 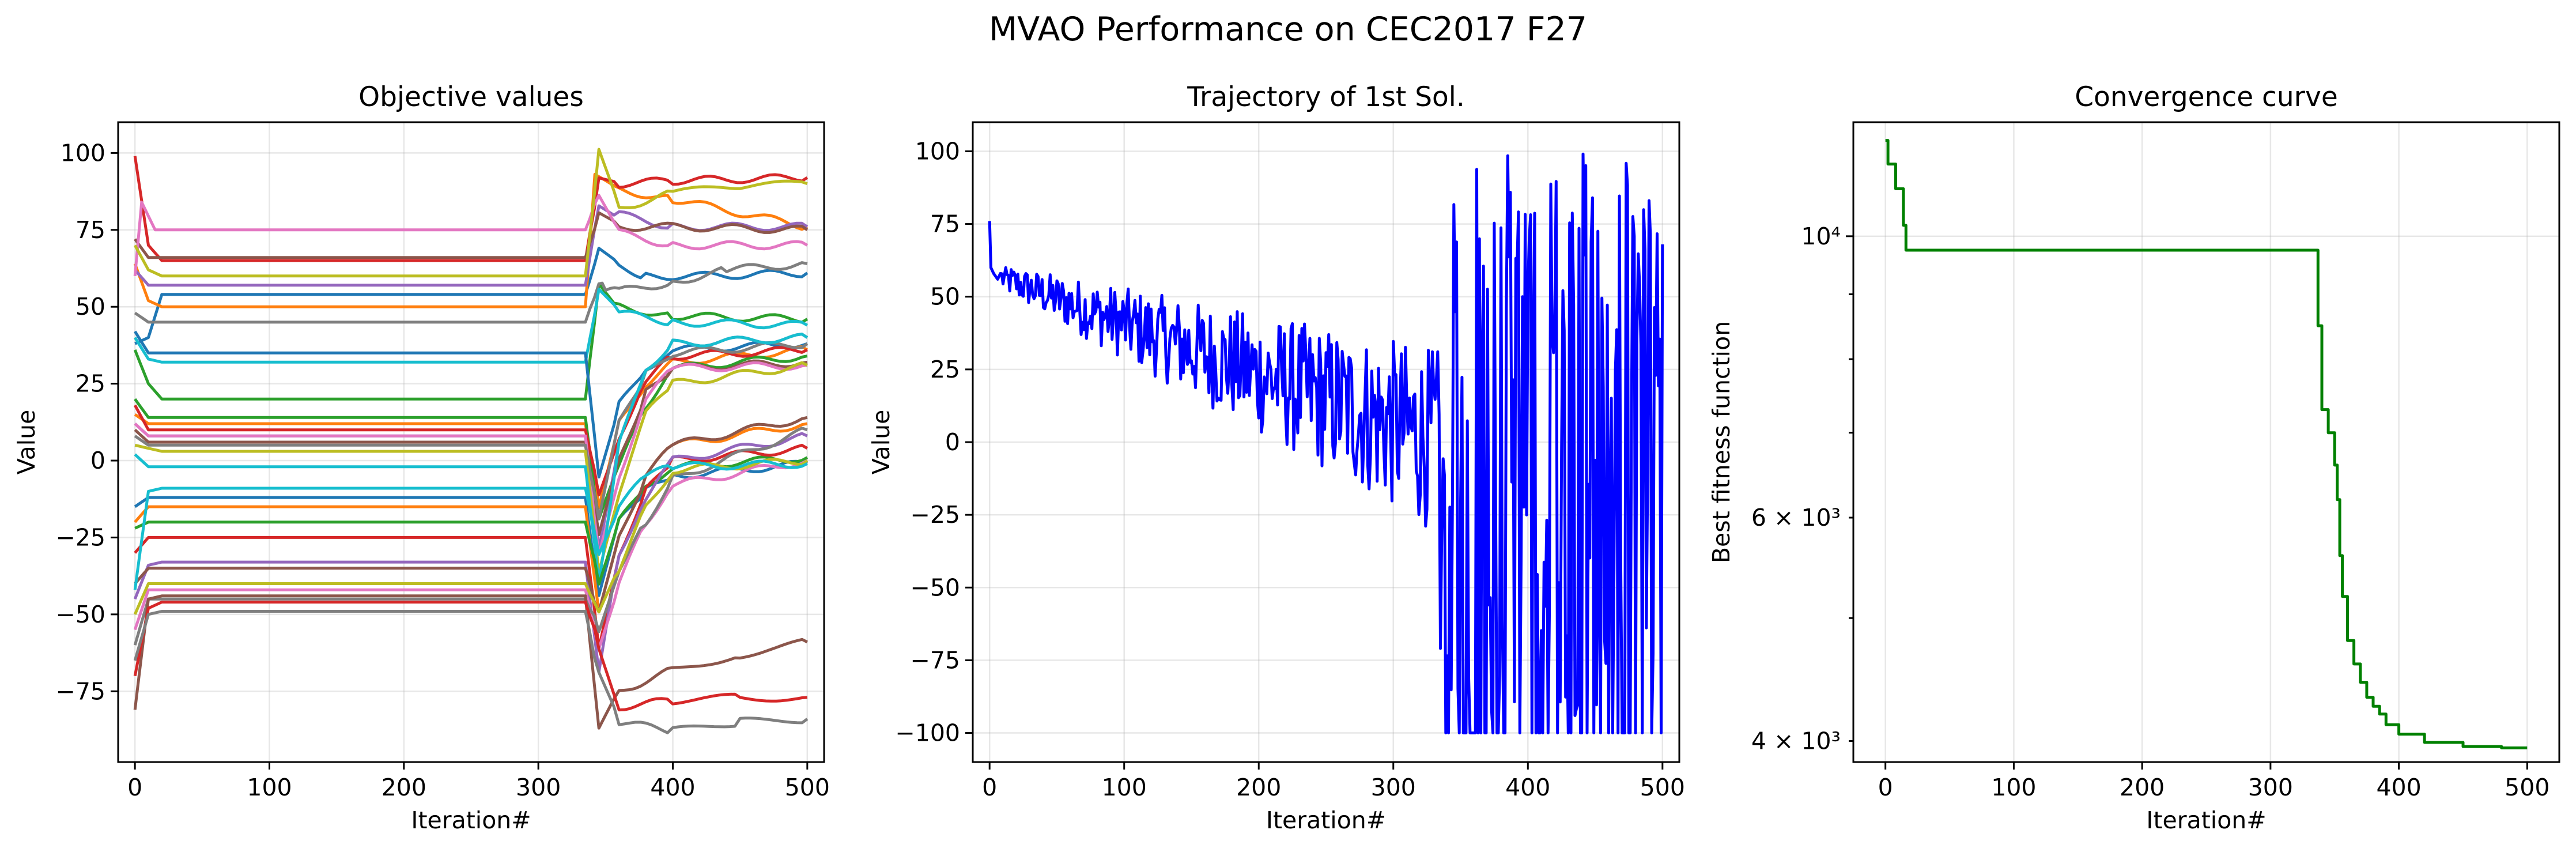 What do you see at coordinates (471, 97) in the screenshot?
I see `panel-title: Objective values` at bounding box center [471, 97].